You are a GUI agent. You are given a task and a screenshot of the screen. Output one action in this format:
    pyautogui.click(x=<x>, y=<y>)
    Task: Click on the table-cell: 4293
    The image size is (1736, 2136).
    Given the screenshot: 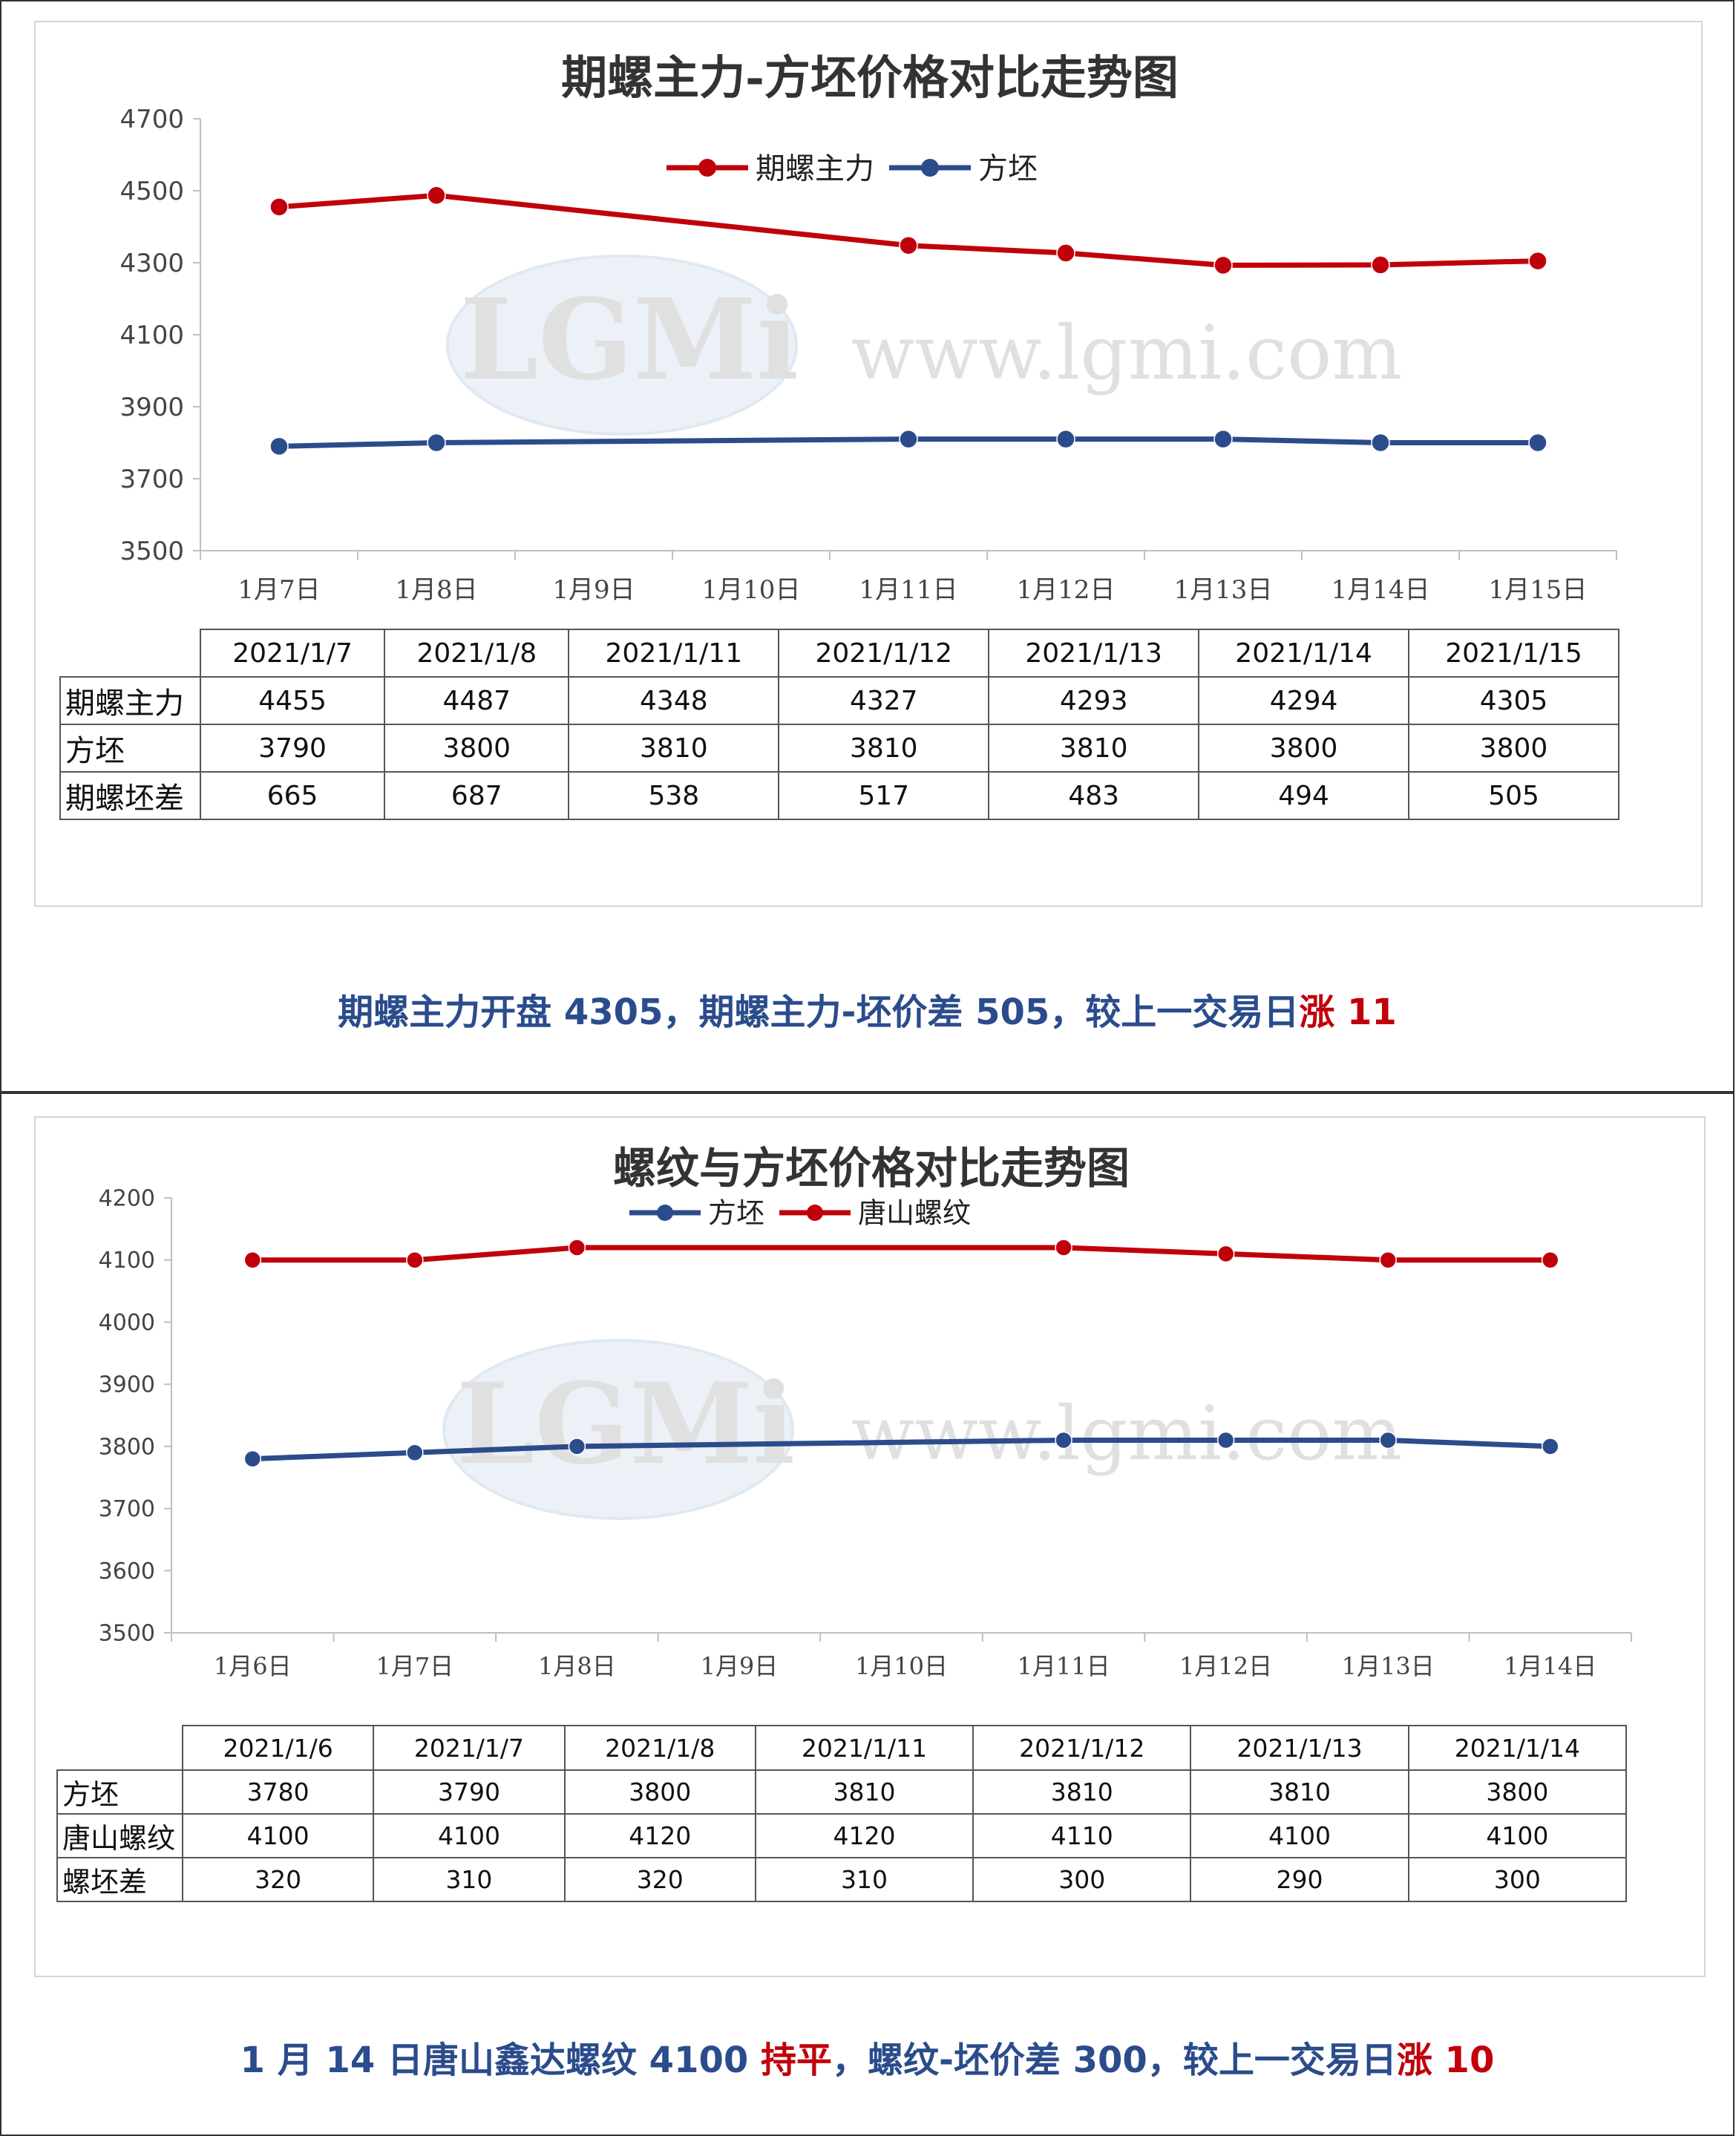 What is the action you would take?
    pyautogui.click(x=1094, y=700)
    